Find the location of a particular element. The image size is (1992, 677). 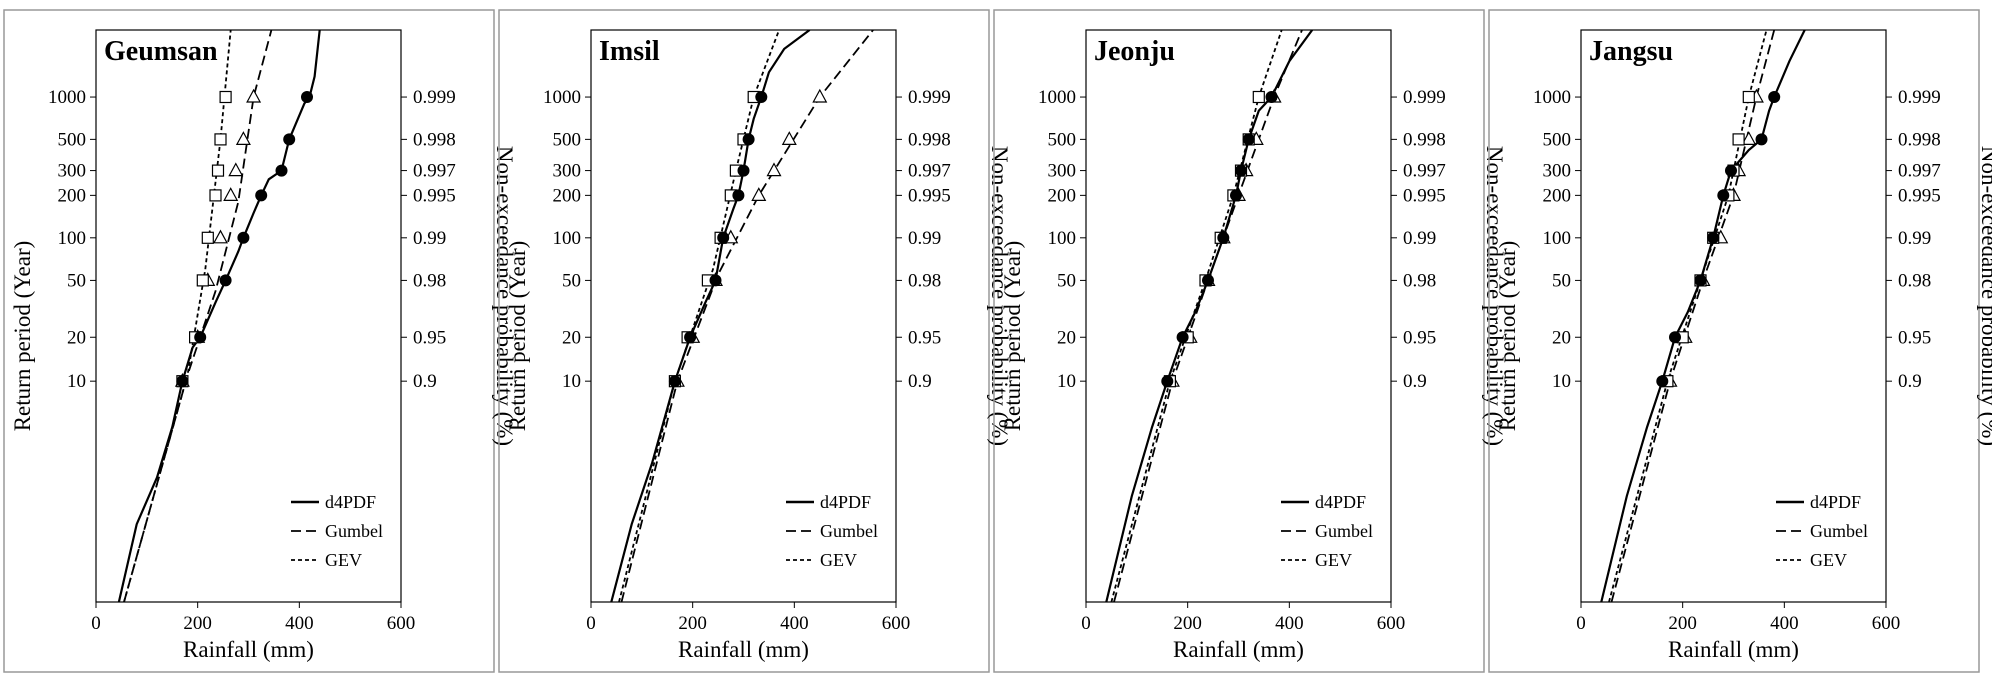

y-left-tick-label: 500 is located at coordinates (1557, 139).